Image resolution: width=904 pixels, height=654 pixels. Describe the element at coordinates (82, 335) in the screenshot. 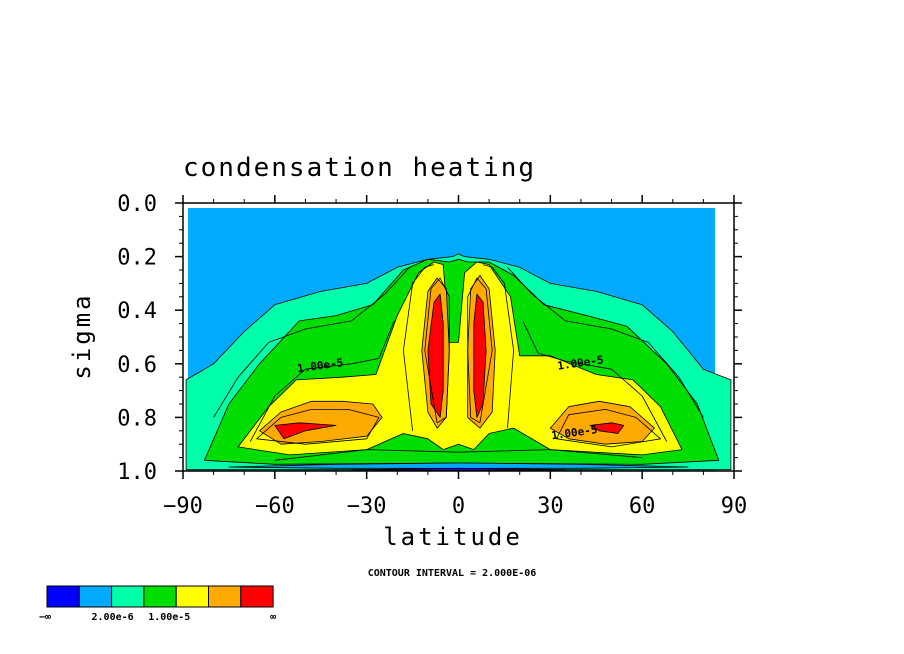

I see `y-axis-title: sigma` at that location.